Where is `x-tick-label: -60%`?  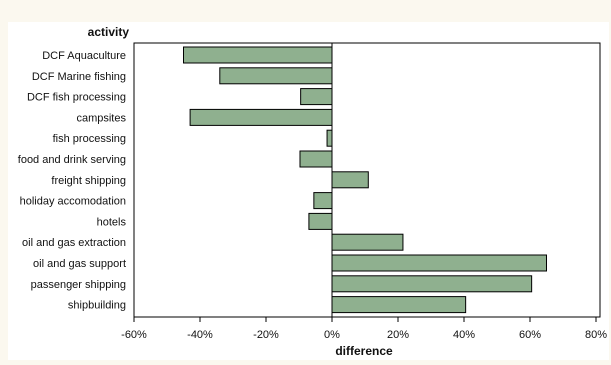
x-tick-label: -60% is located at coordinates (134, 335).